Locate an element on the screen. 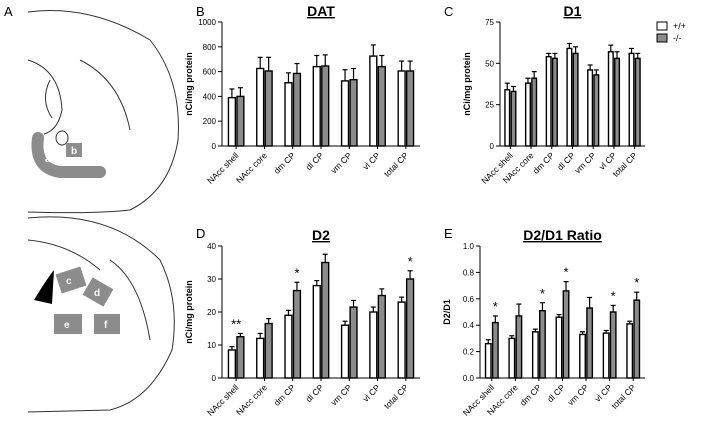 The height and width of the screenshot is (430, 716). y-tick-label: 20 is located at coordinates (211, 312).